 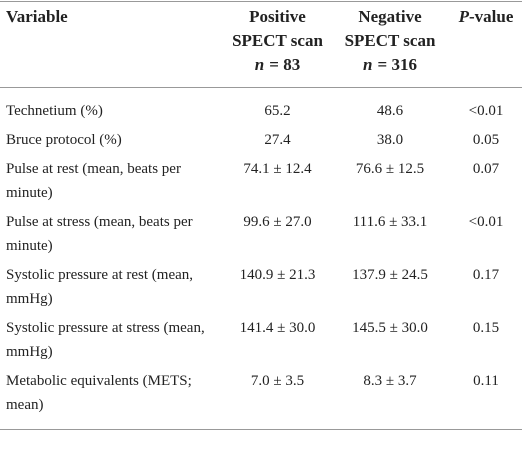 What do you see at coordinates (390, 222) in the screenshot?
I see `value-cell: 111.6 ± 33.1` at bounding box center [390, 222].